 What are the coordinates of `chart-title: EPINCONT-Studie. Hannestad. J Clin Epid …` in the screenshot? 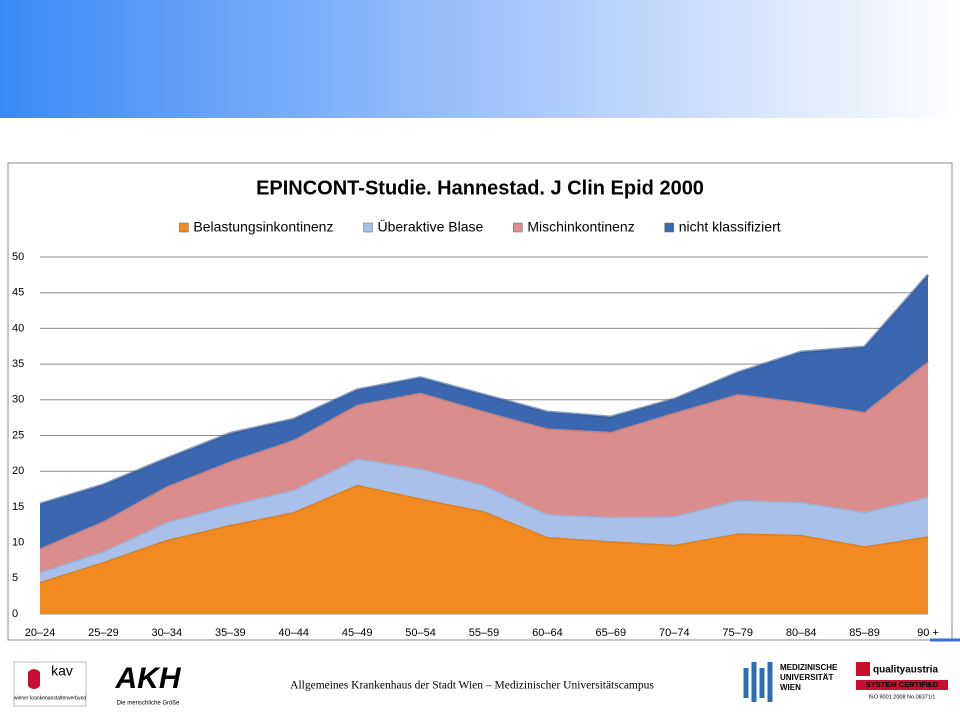 It's located at (480, 188).